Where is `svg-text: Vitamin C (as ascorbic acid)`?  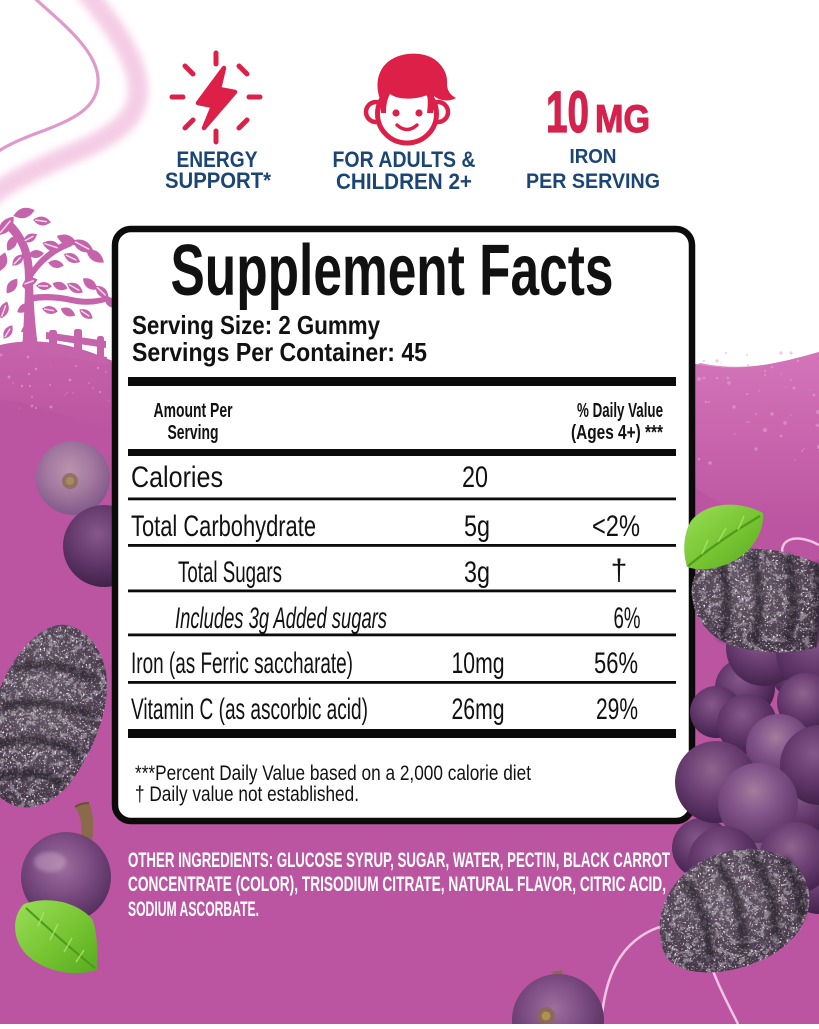 svg-text: Vitamin C (as ascorbic acid) is located at coordinates (249, 709).